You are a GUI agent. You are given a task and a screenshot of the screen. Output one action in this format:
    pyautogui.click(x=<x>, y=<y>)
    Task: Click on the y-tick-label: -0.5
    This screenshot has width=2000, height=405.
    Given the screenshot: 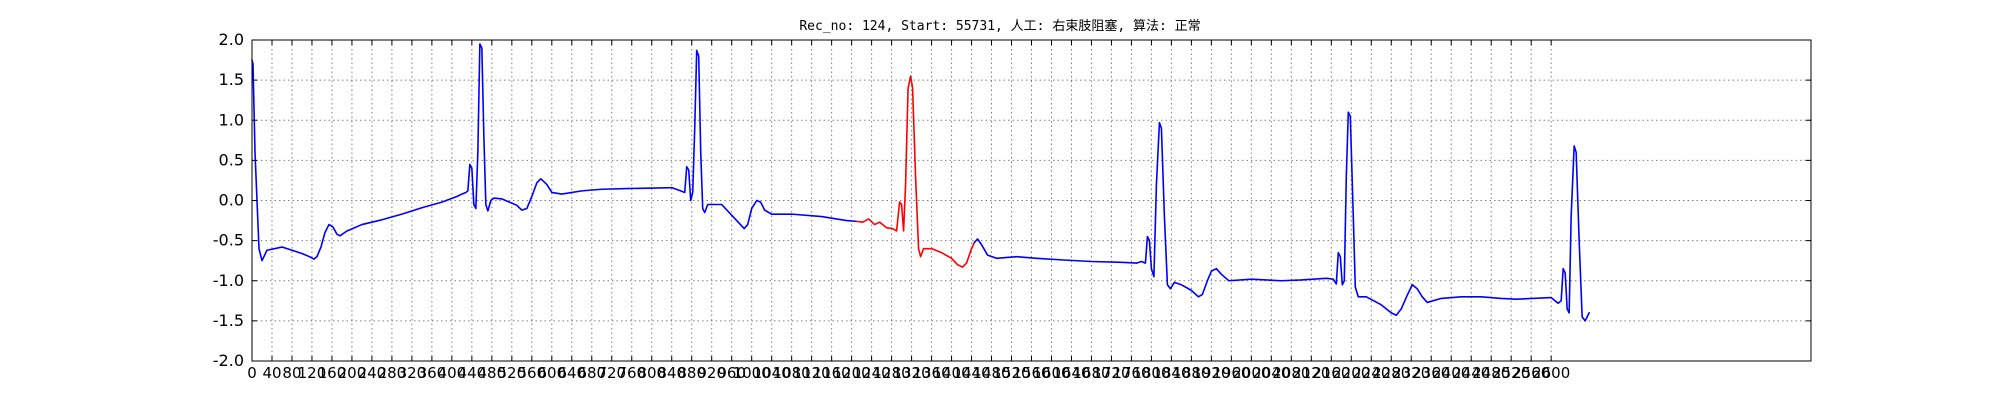 What is the action you would take?
    pyautogui.click(x=228, y=240)
    